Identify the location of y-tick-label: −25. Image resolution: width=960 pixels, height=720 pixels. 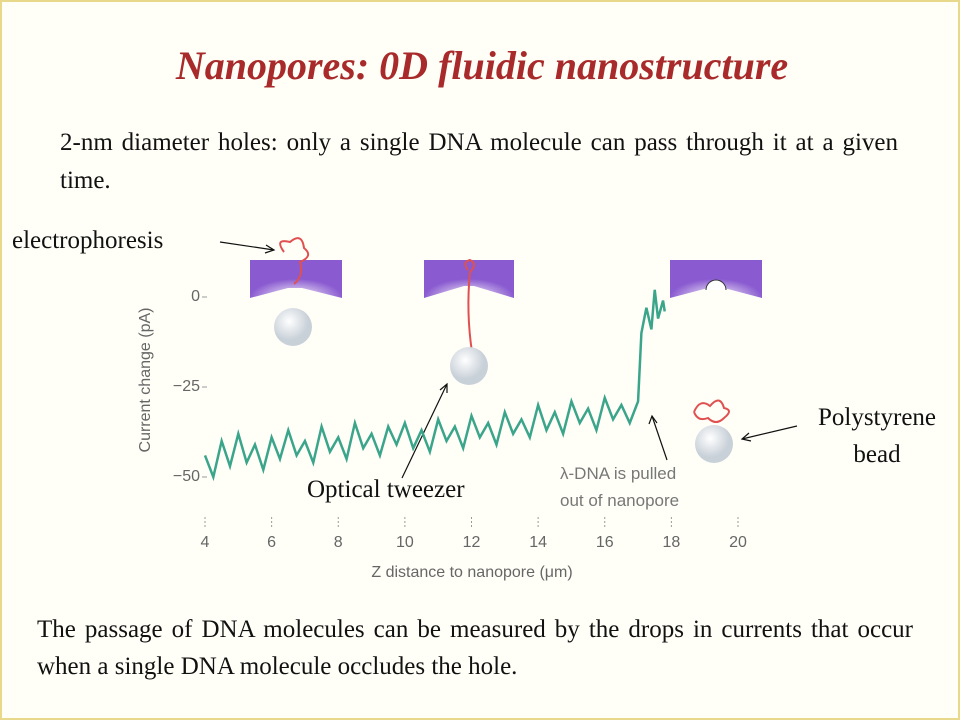
(186, 386).